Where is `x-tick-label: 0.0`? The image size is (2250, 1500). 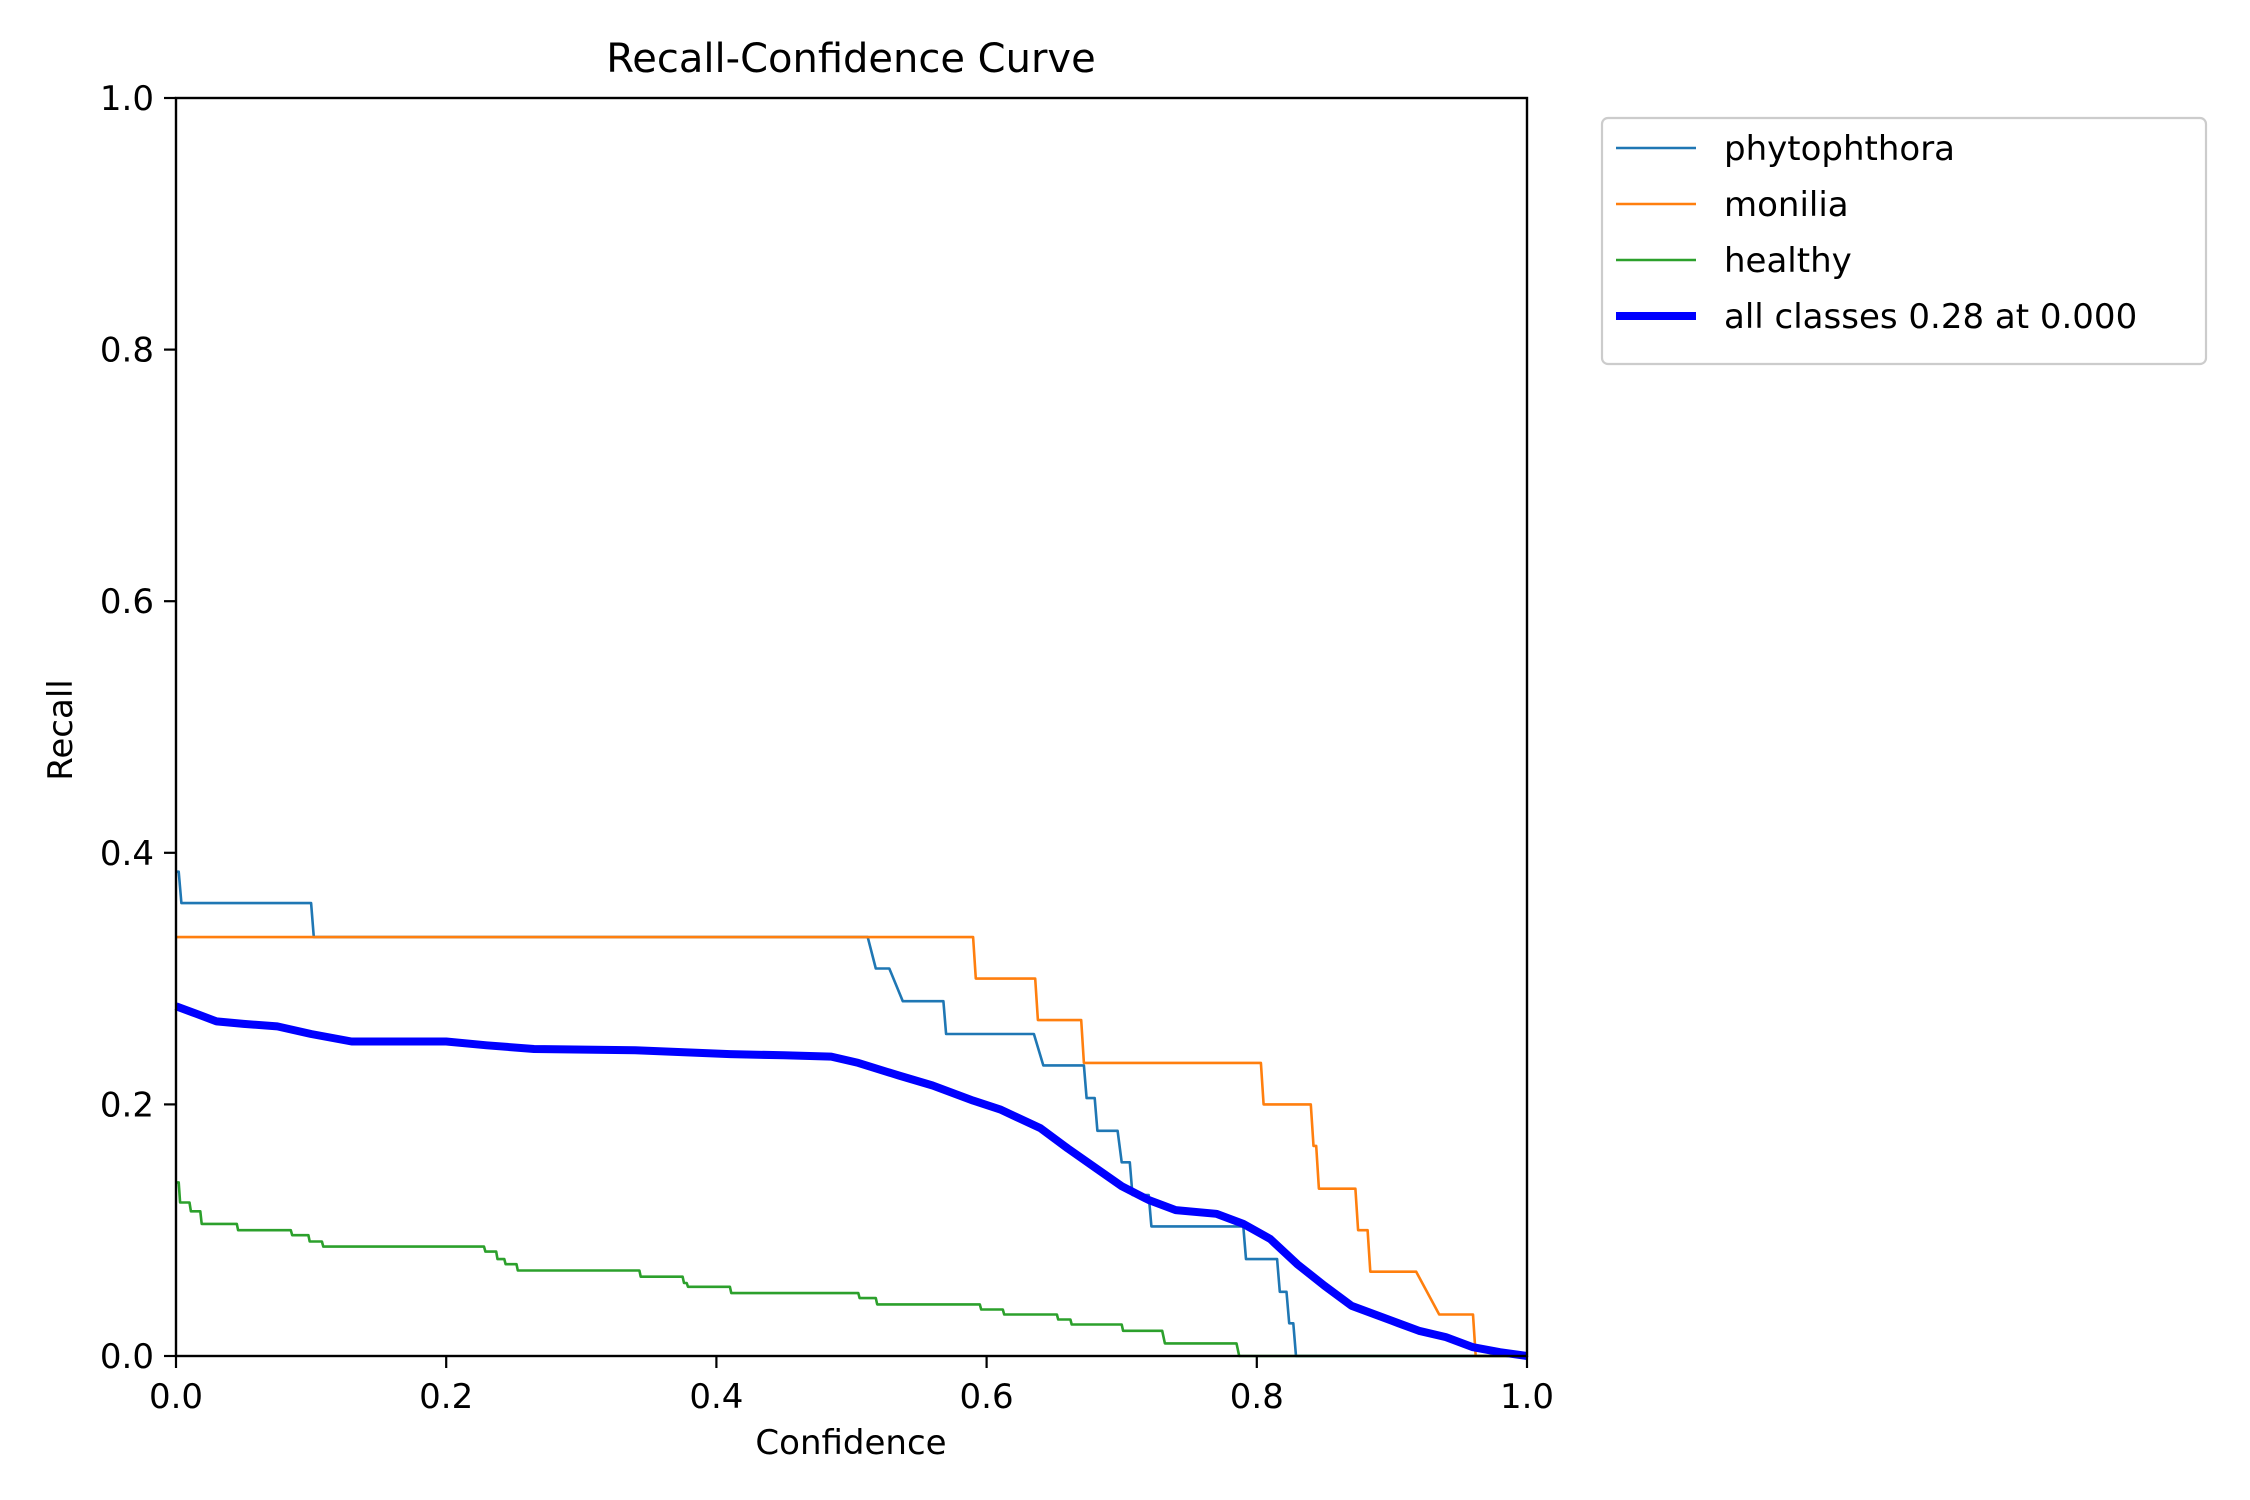
x-tick-label: 0.0 is located at coordinates (176, 1397).